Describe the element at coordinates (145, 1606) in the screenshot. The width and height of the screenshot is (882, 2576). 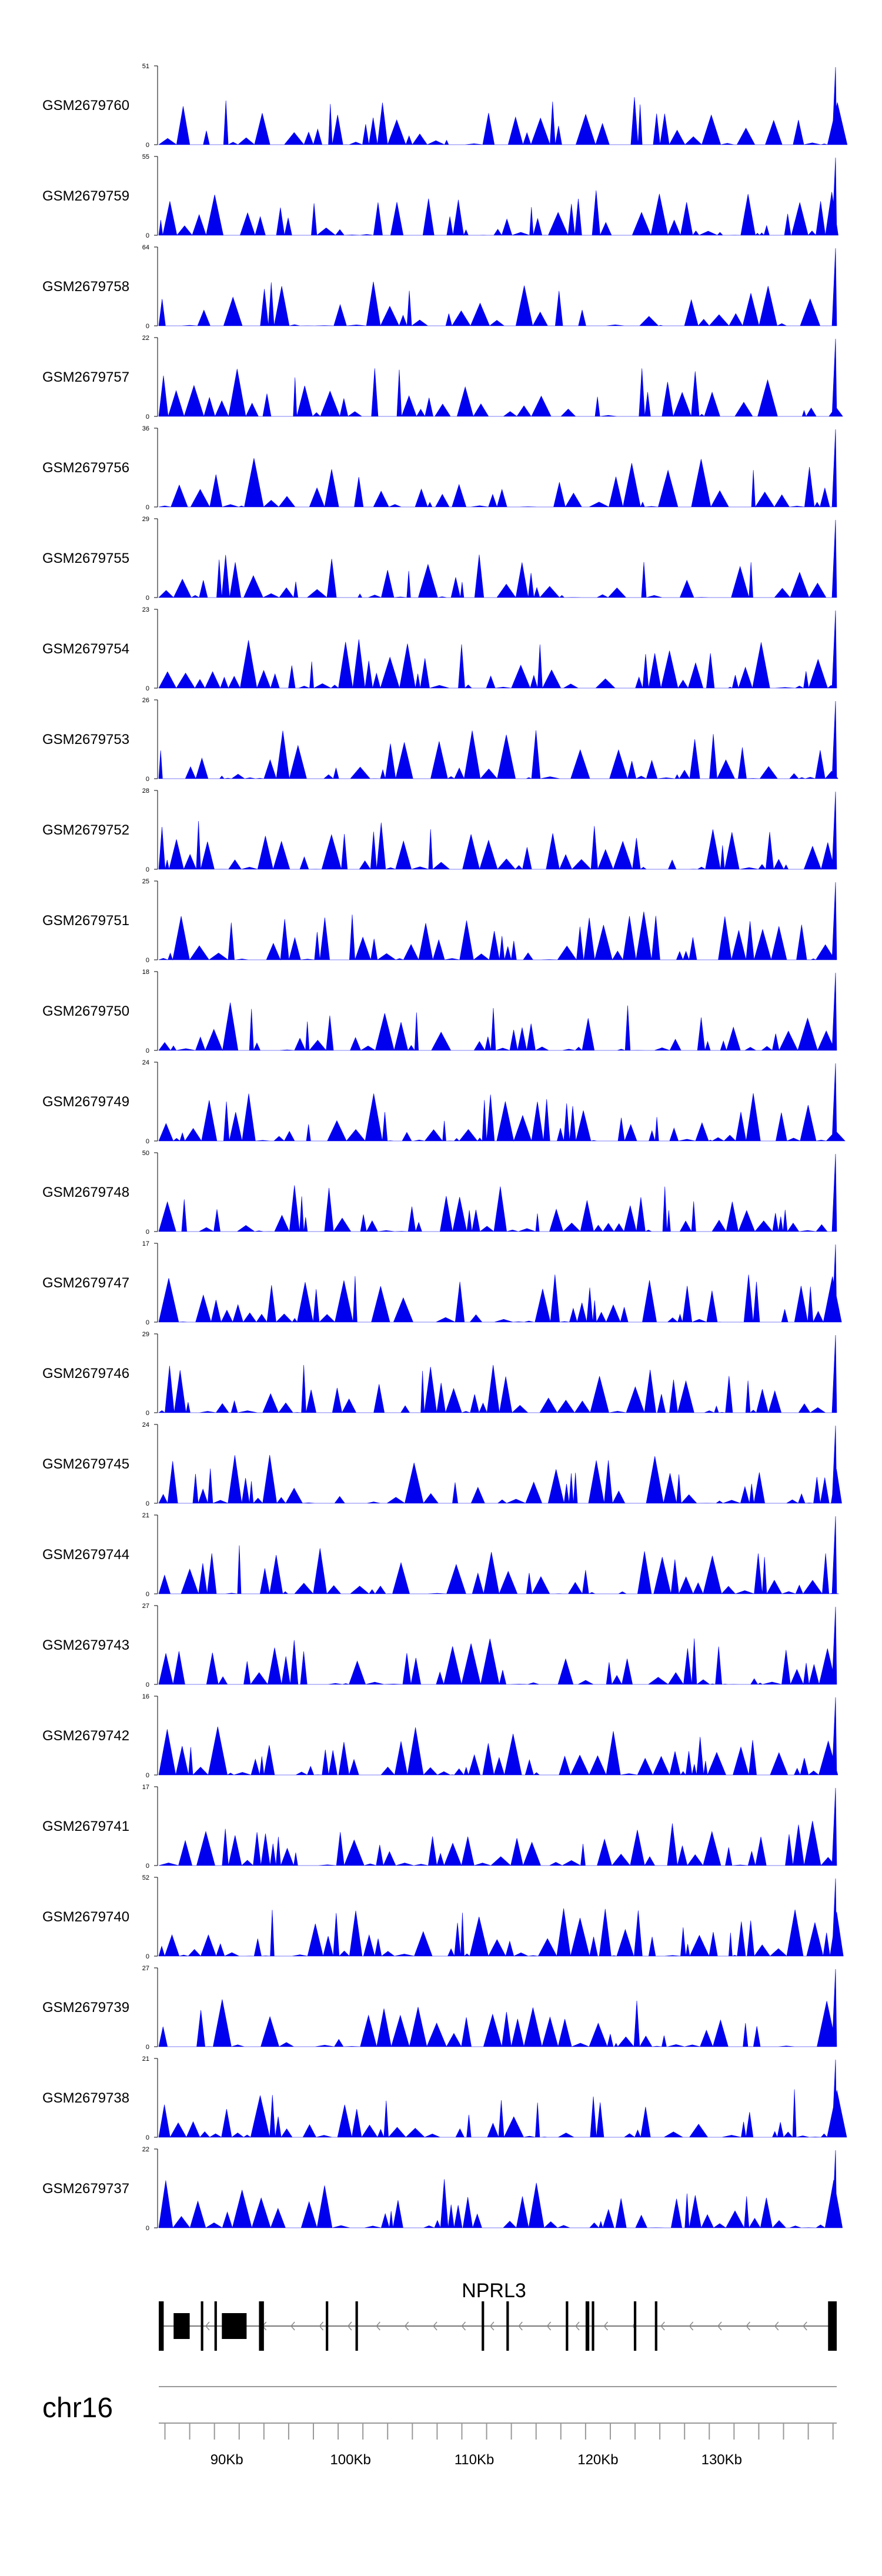
I see `track-ymax-label: 27` at that location.